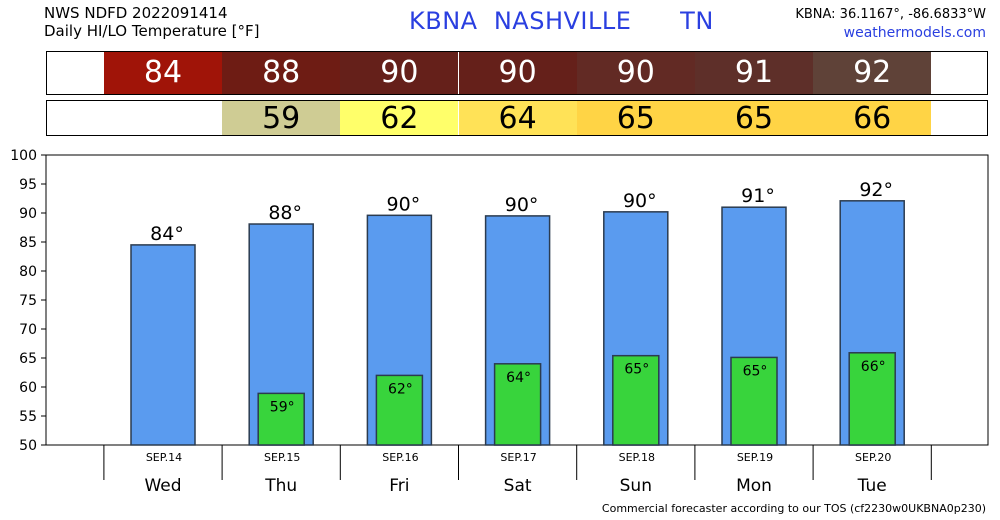 Image resolution: width=1000 pixels, height=520 pixels. What do you see at coordinates (28, 330) in the screenshot?
I see `y-tick-label: 70` at bounding box center [28, 330].